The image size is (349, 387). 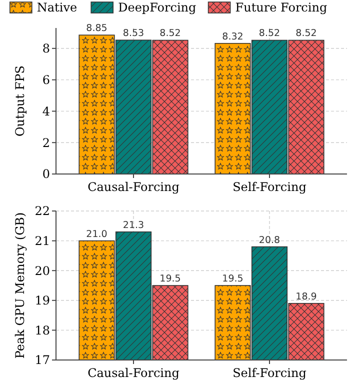 I want to click on data-label: 18.9, so click(x=306, y=296).